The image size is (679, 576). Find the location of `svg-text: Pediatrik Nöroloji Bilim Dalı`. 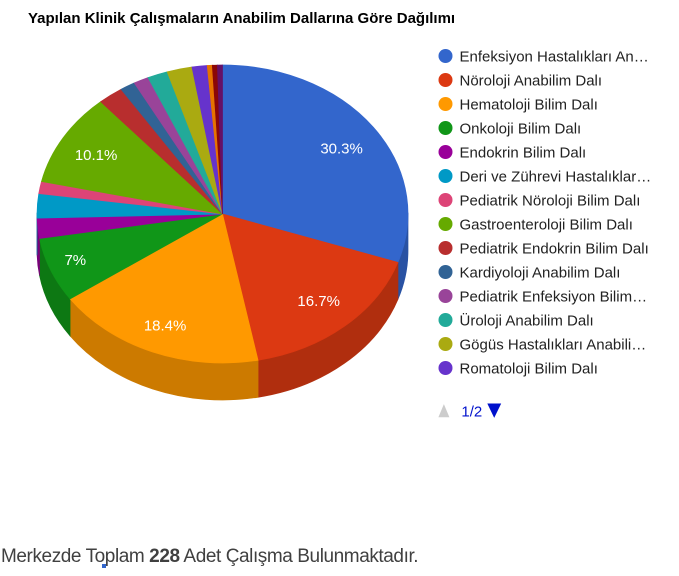

svg-text: Pediatrik Nöroloji Bilim Dalı is located at coordinates (550, 200).